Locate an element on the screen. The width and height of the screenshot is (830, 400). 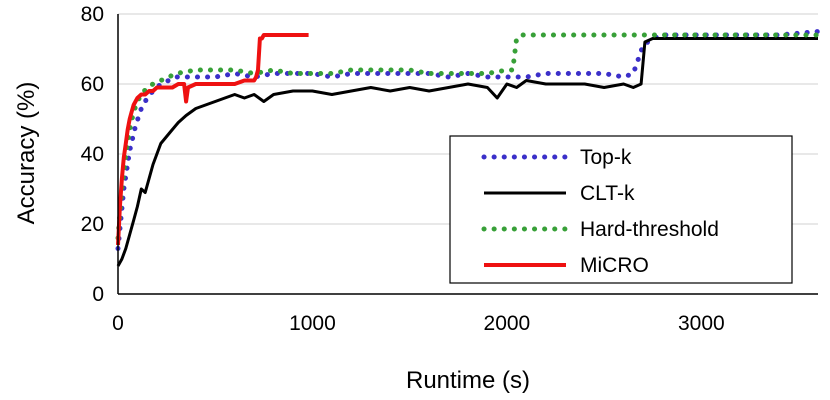
x-tick-label-3: 3000 is located at coordinates (701, 323).